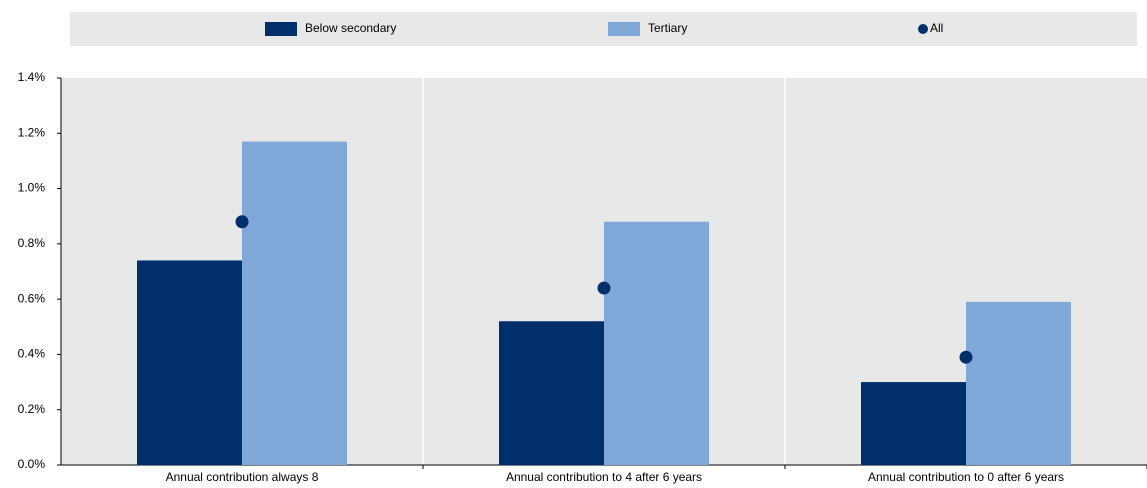 The height and width of the screenshot is (488, 1147). Describe the element at coordinates (32, 77) in the screenshot. I see `y-tick-label: 1.4%` at that location.